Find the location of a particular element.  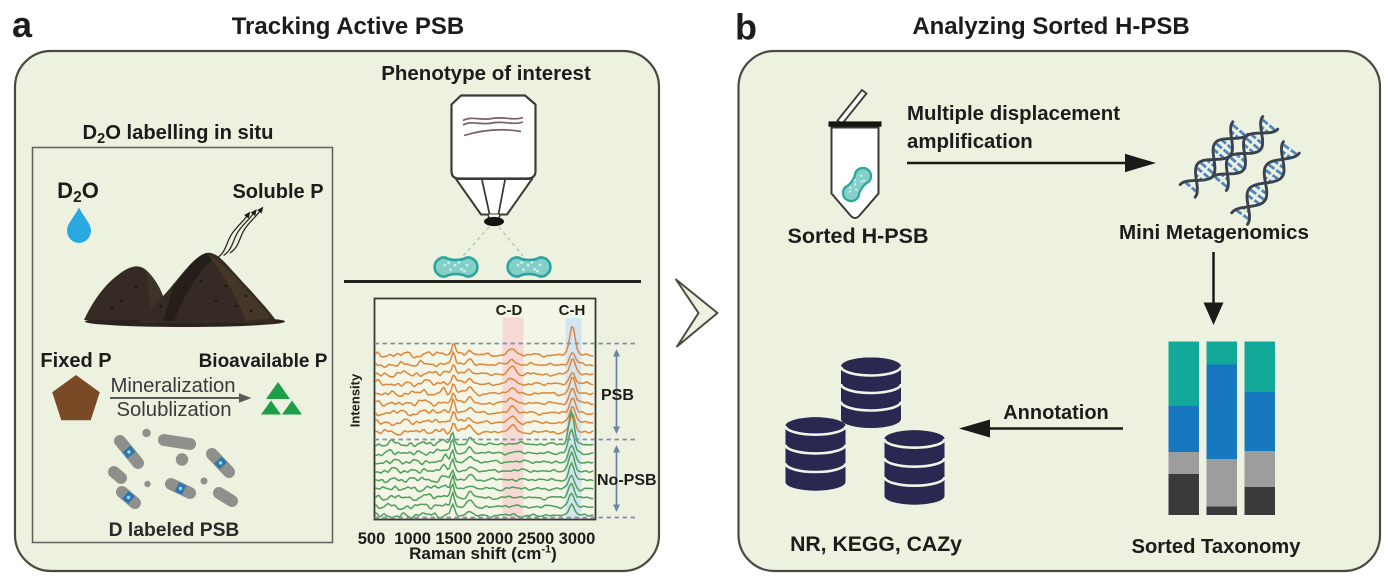

svg-text: Analyzing Sorted H-PSB is located at coordinates (1050, 26).